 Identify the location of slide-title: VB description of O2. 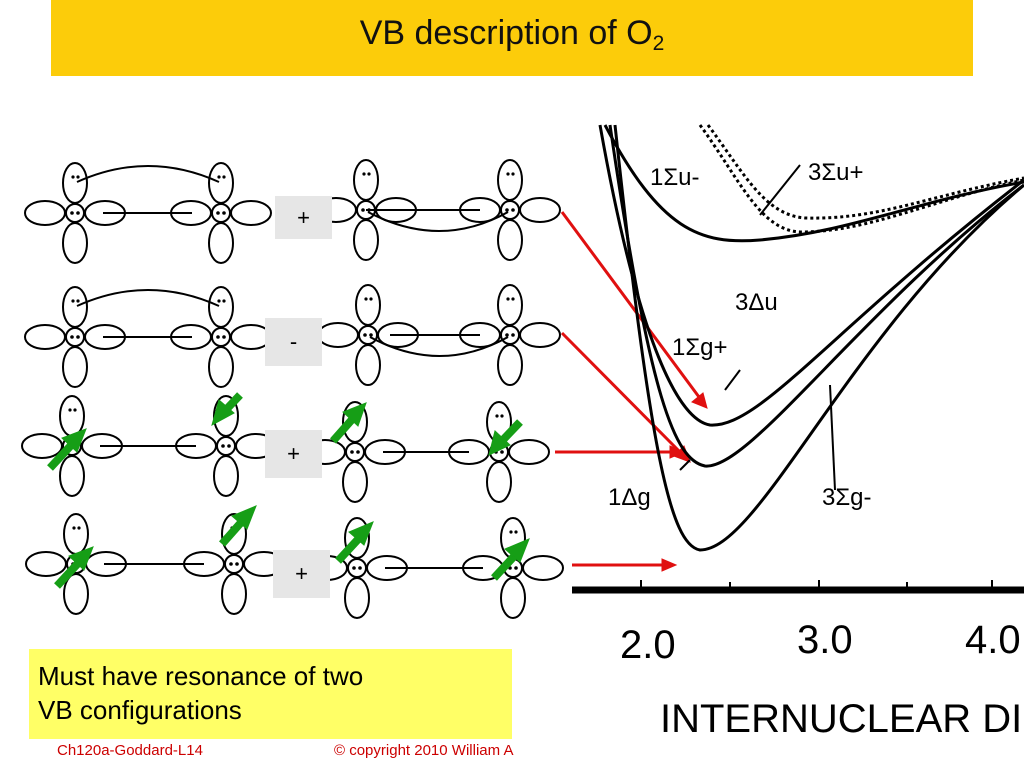
(512, 35).